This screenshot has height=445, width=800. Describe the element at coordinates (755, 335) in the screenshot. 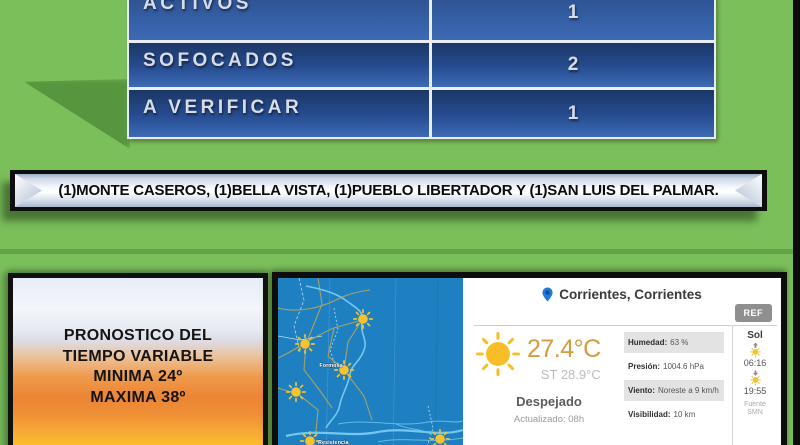

I see `sun-title: Sol` at that location.